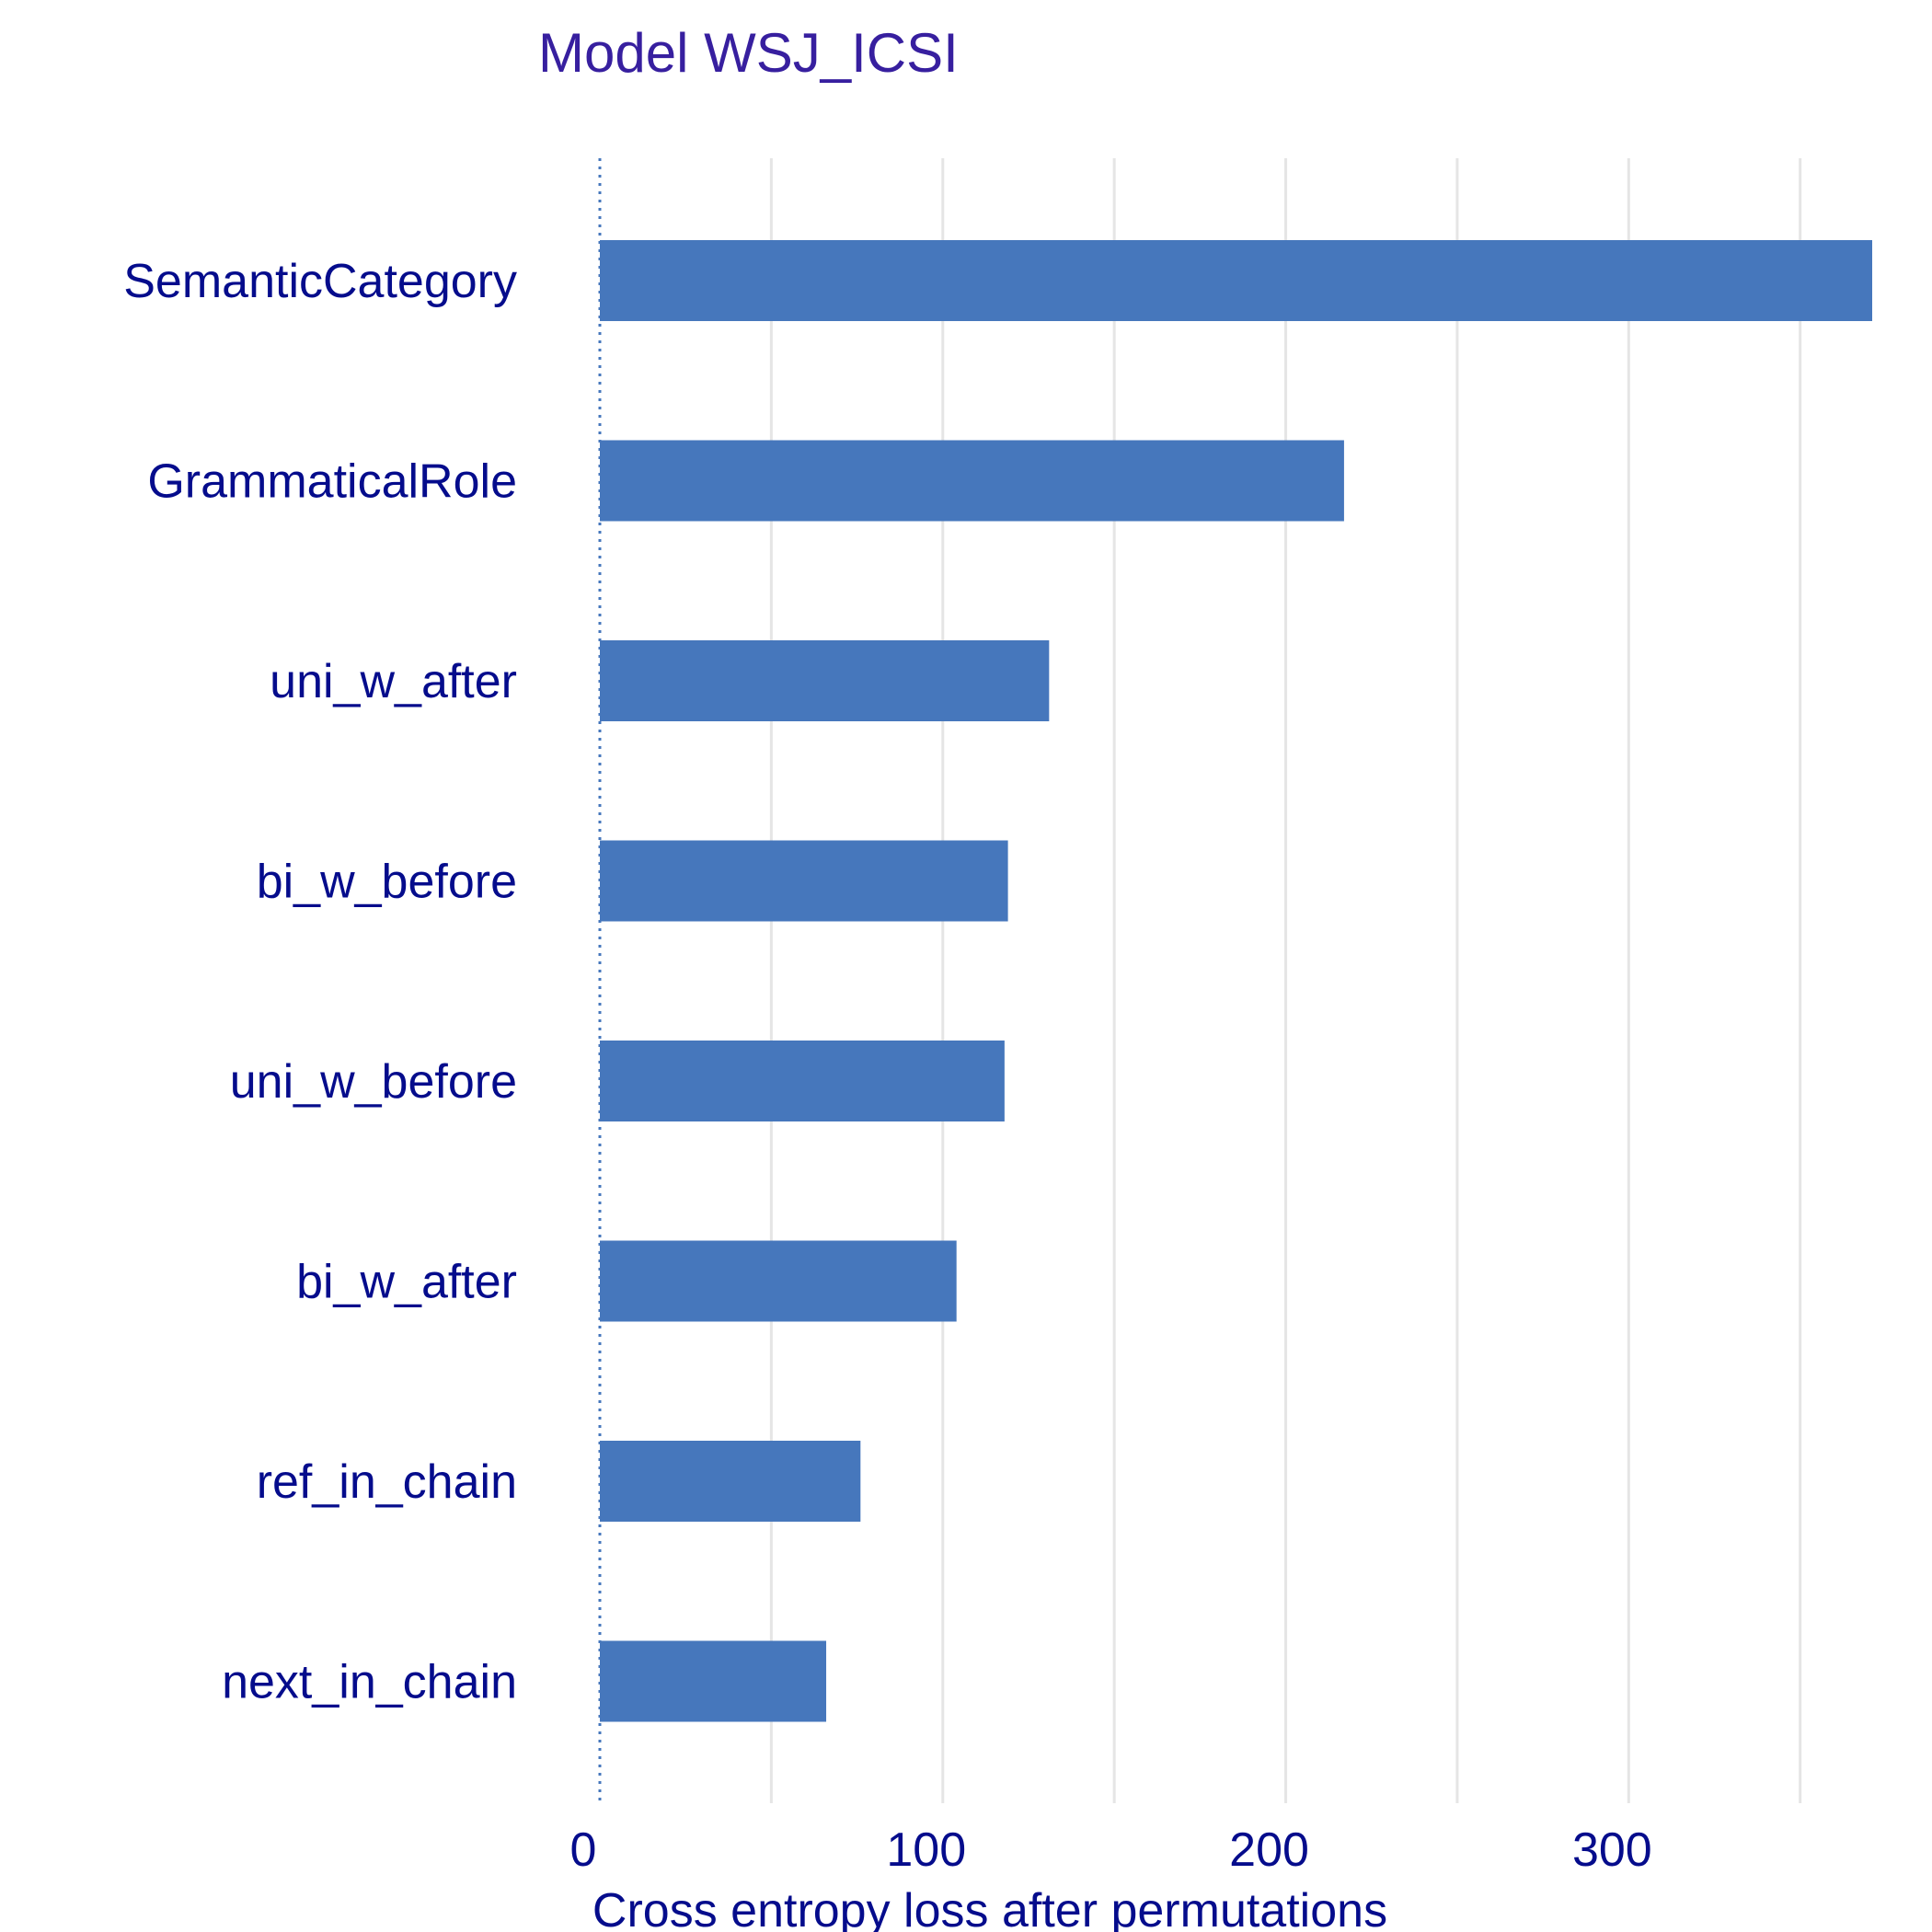 The width and height of the screenshot is (1932, 1932). I want to click on bar-SemanticCategory, so click(1236, 280).